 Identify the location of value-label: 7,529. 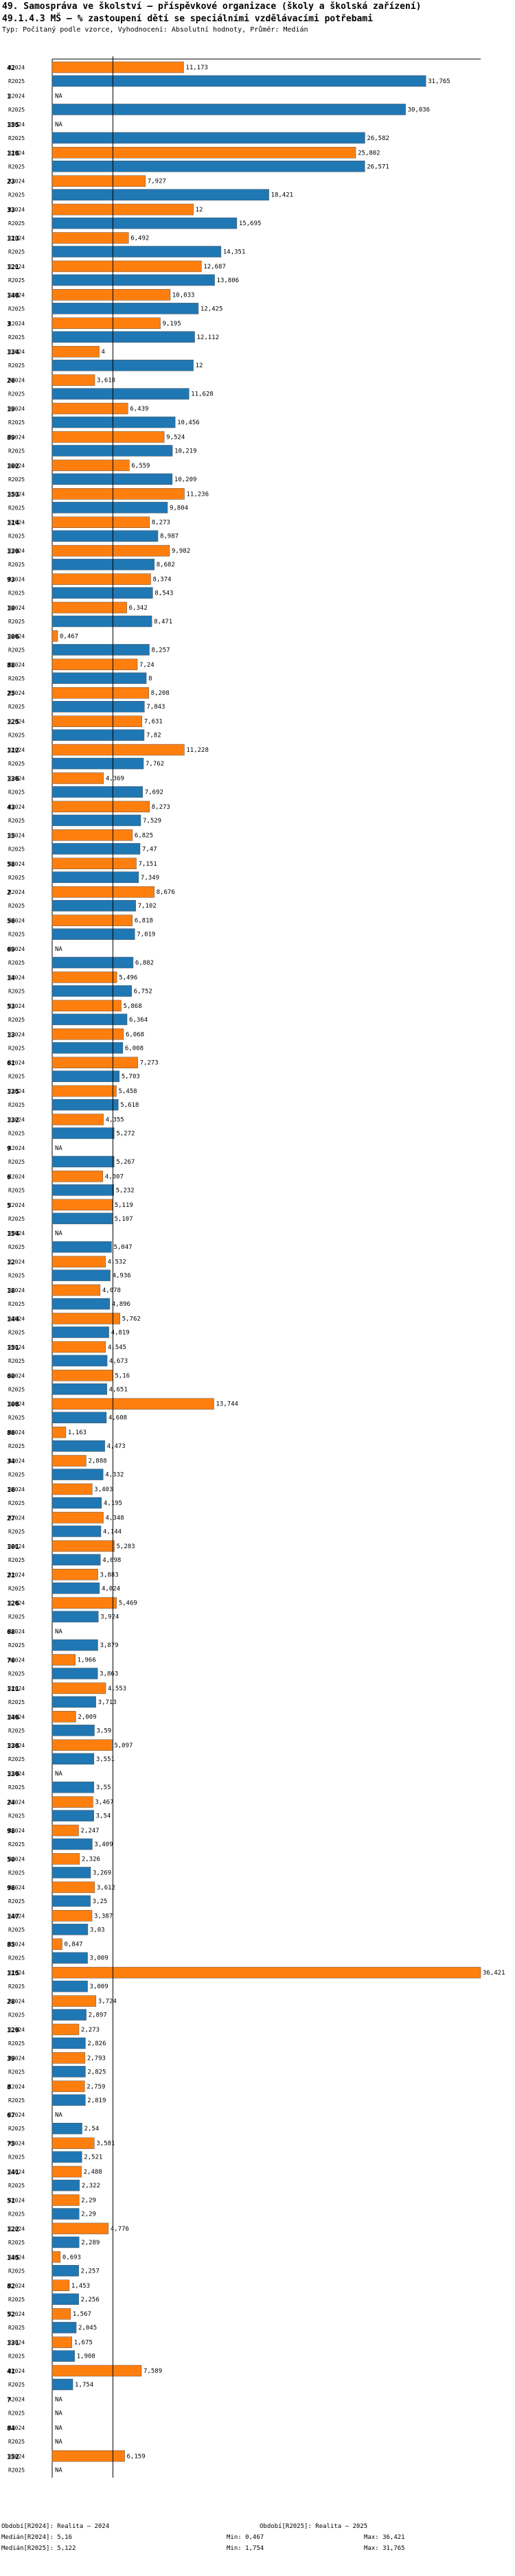
(152, 821).